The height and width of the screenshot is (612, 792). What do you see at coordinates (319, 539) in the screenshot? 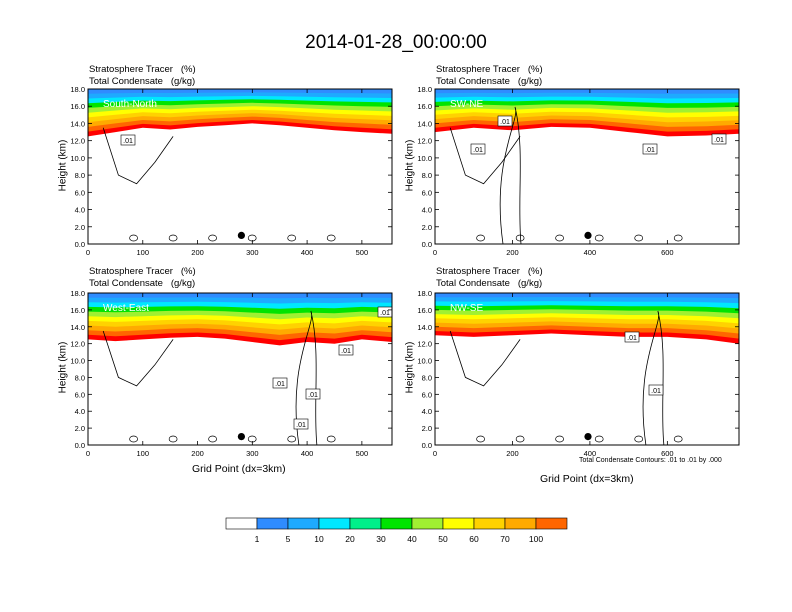
I see `colorbar-label: 10` at bounding box center [319, 539].